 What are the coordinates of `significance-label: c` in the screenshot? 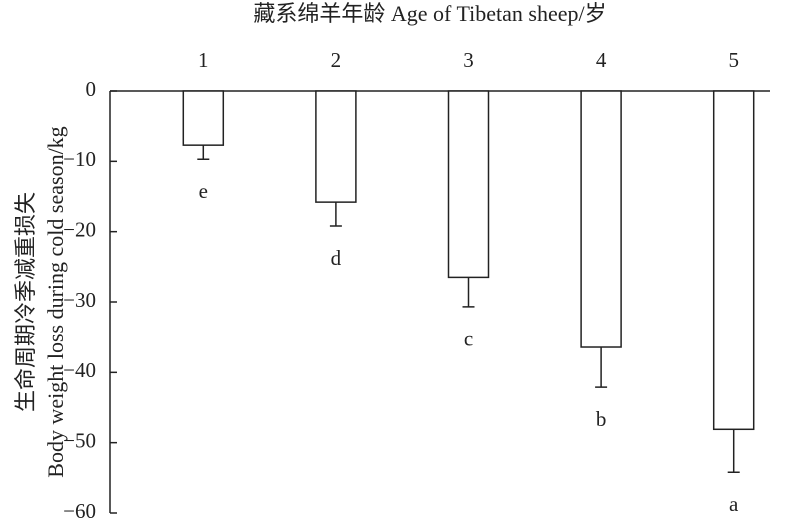 It's located at (468, 339).